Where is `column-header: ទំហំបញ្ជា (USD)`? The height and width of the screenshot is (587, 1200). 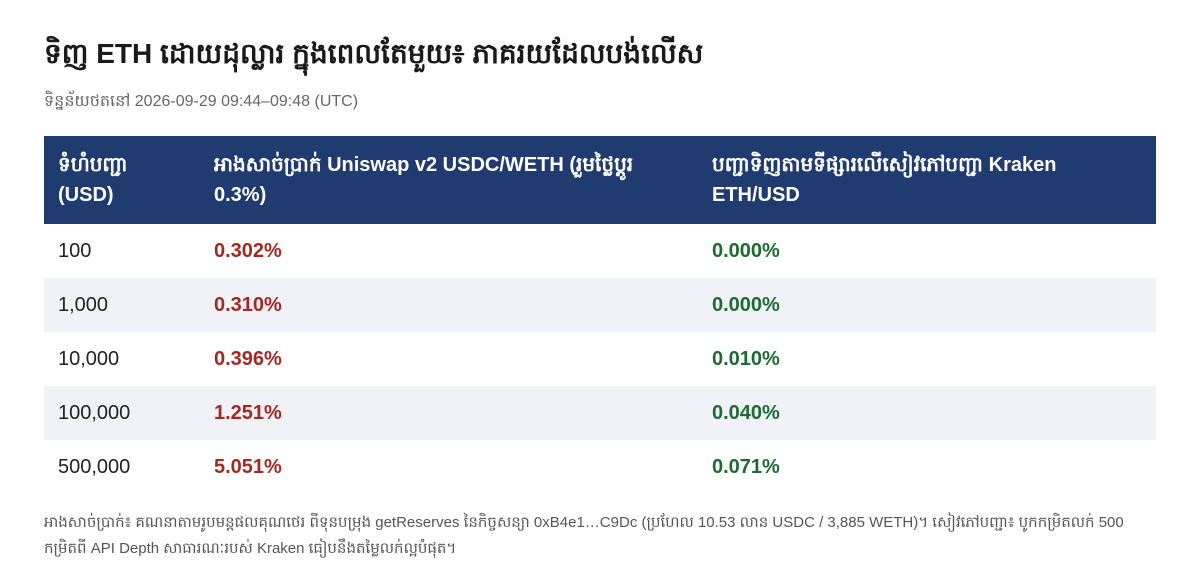 column-header: ទំហំបញ្ជា (USD) is located at coordinates (122, 180).